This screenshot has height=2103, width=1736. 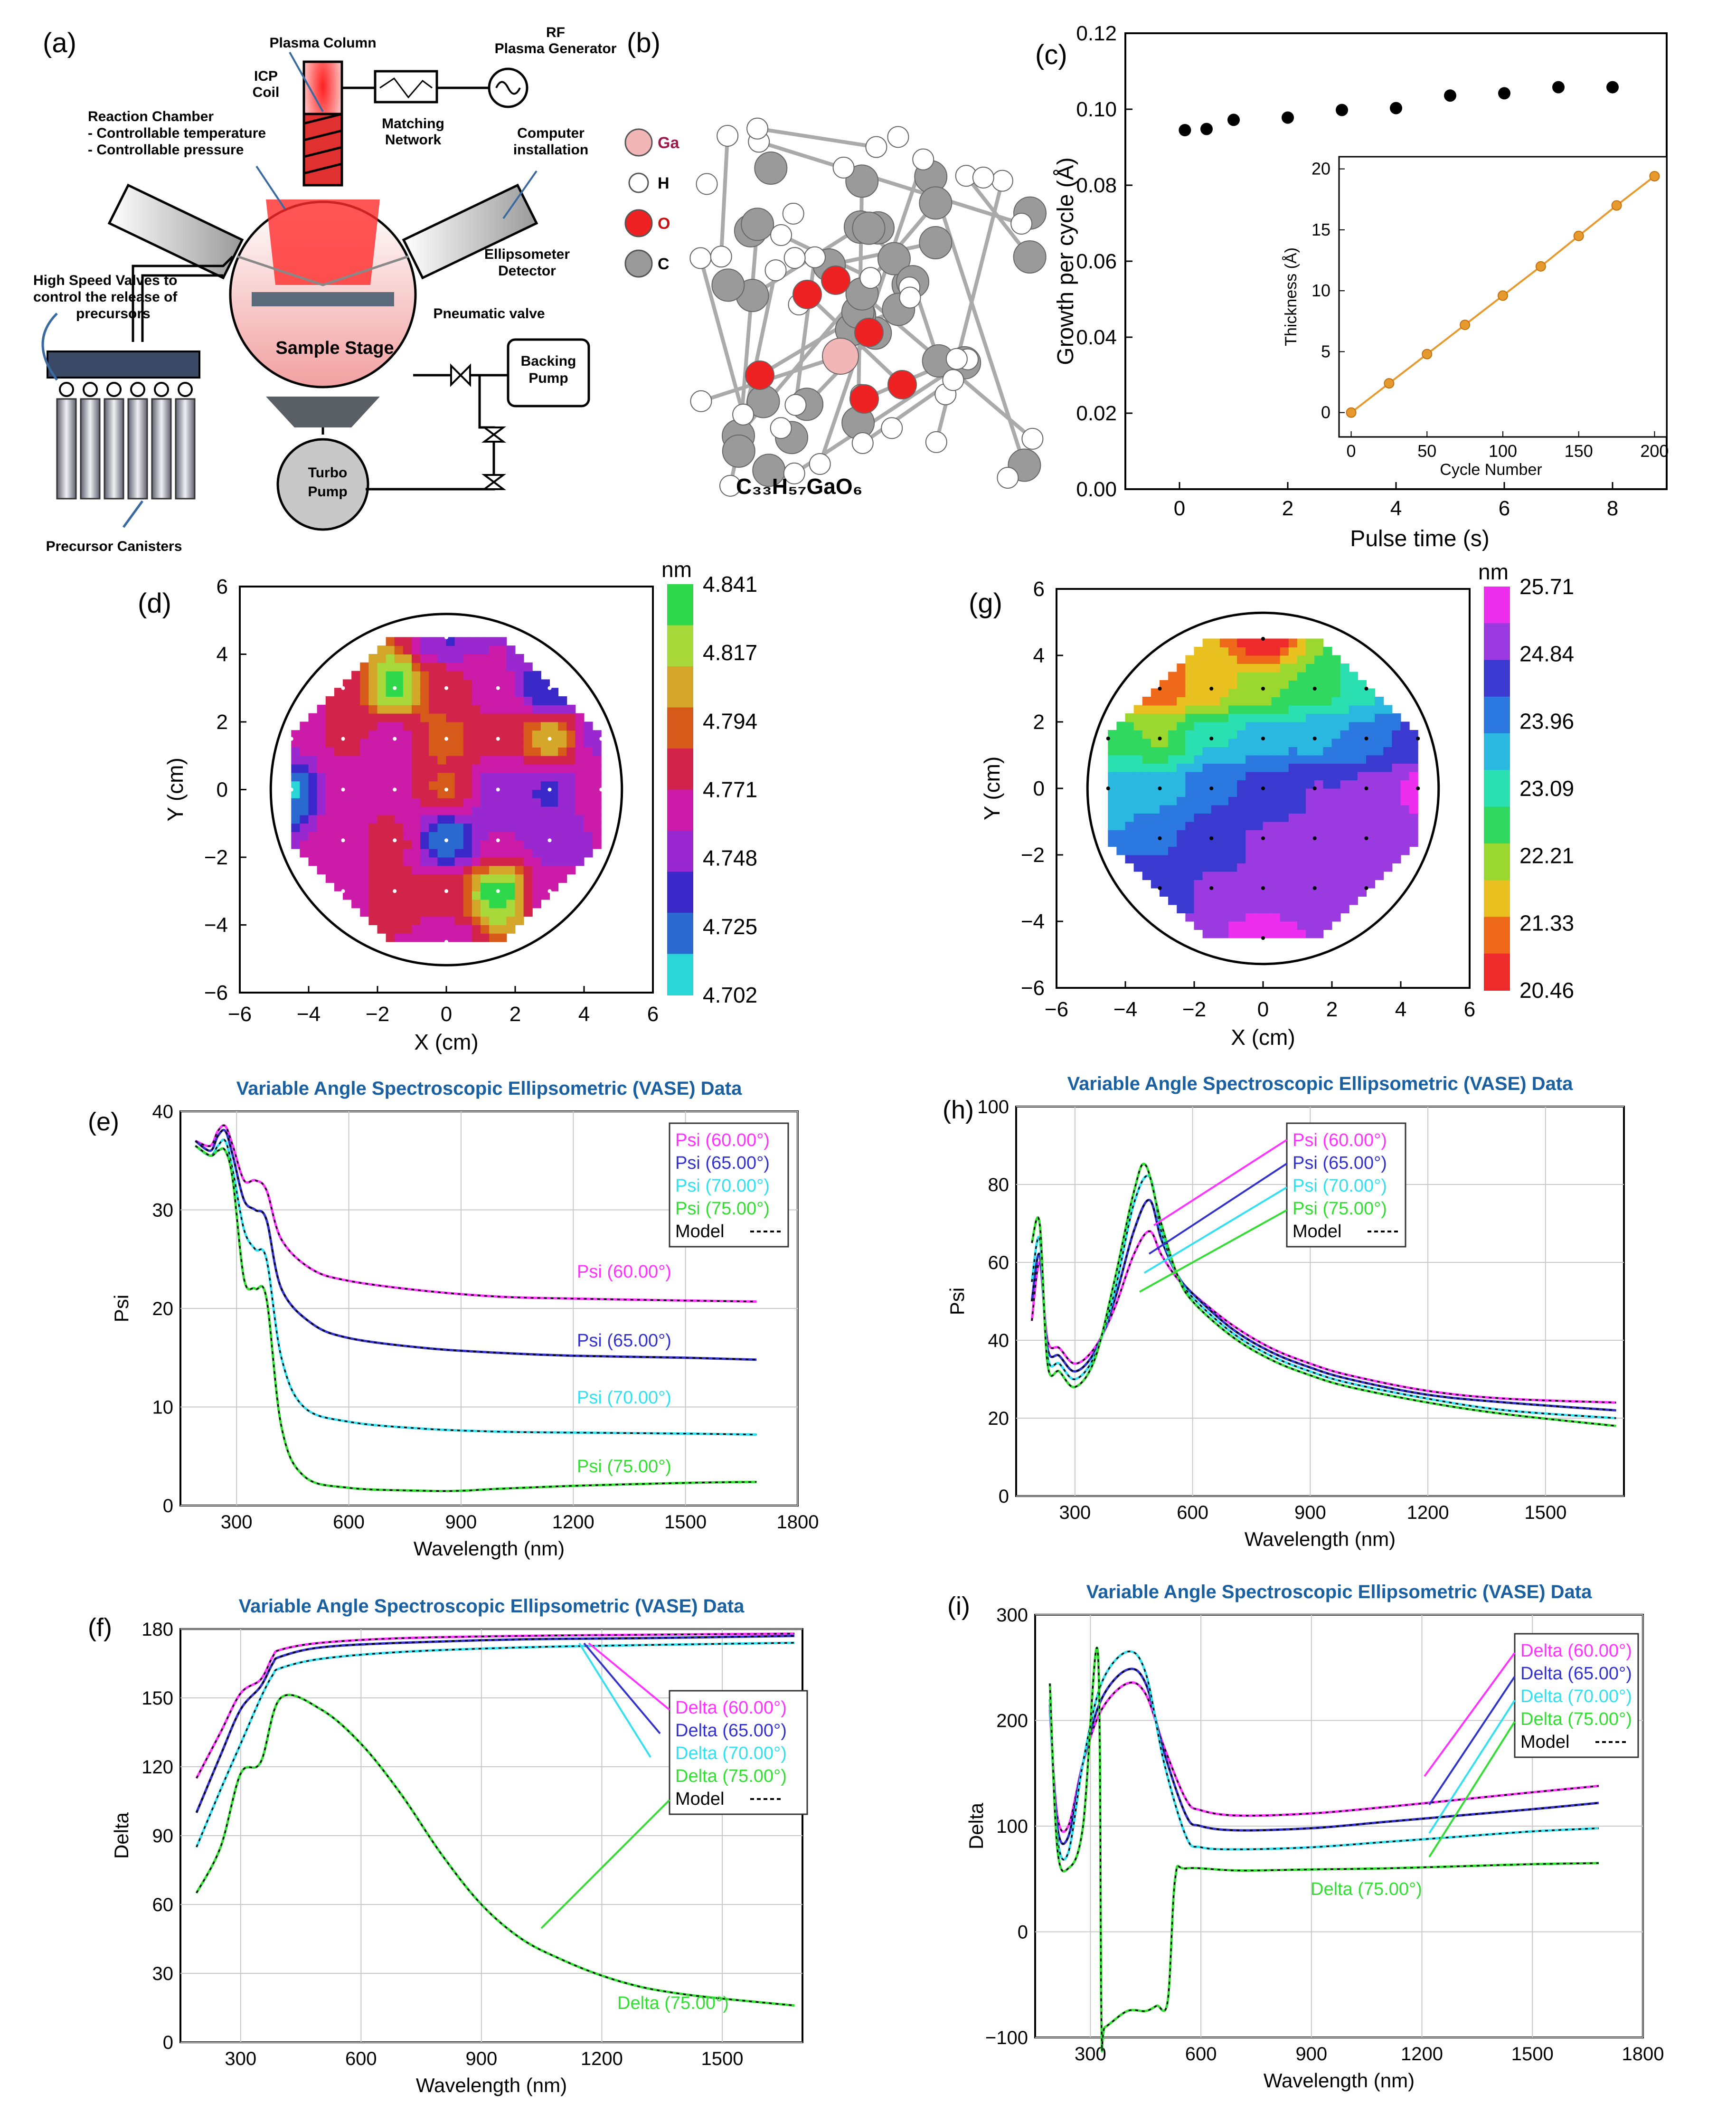 What do you see at coordinates (1291, 296) in the screenshot?
I see `inset-y-axis-label: Thickness (Å)` at bounding box center [1291, 296].